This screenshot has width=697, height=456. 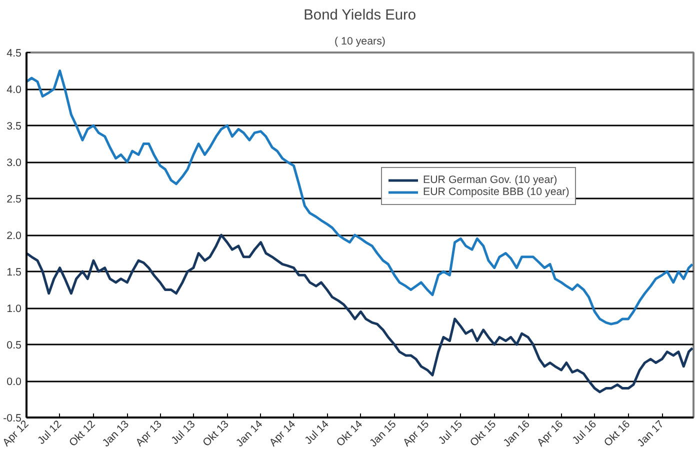 What do you see at coordinates (12, 418) in the screenshot?
I see `y-tick-label: -0.5` at bounding box center [12, 418].